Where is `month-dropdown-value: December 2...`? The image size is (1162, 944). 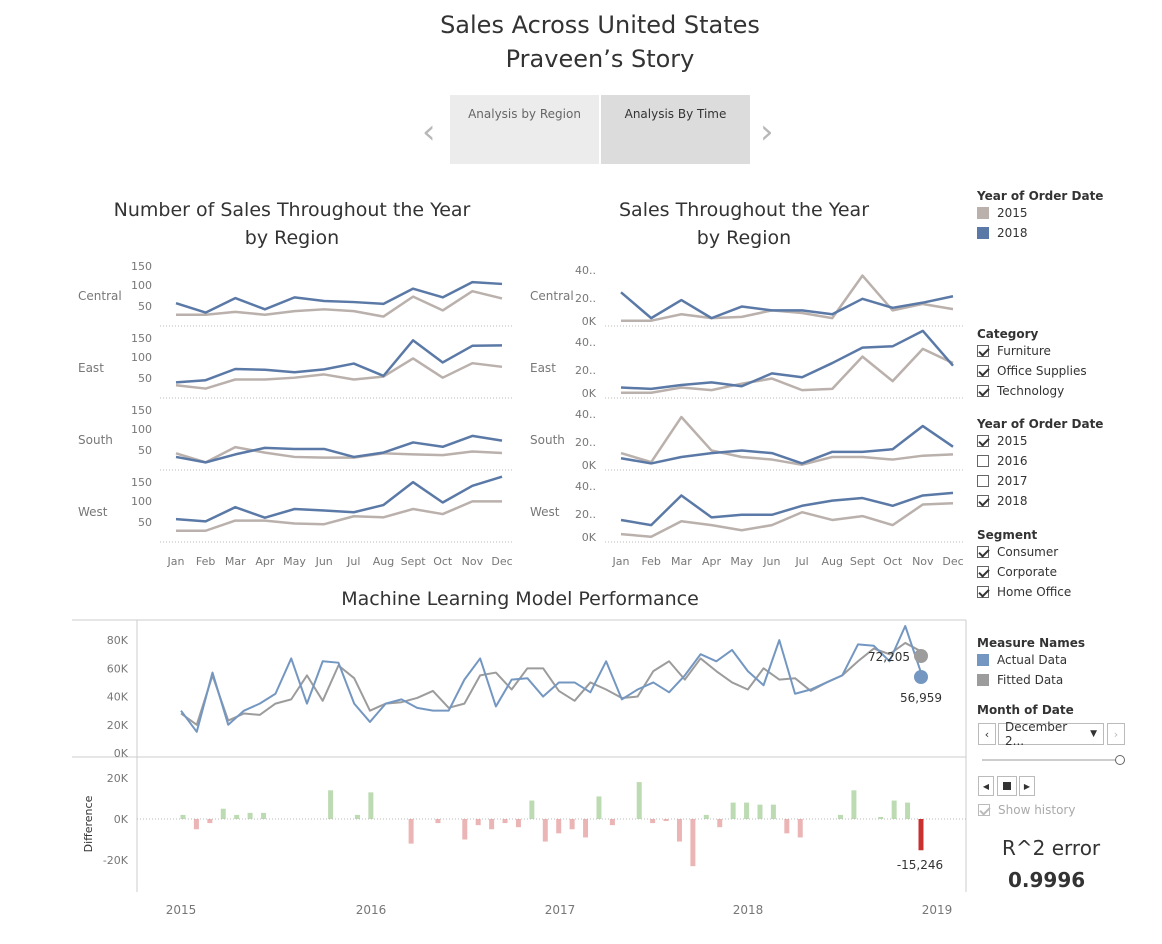 month-dropdown-value: December 2... is located at coordinates (1036, 734).